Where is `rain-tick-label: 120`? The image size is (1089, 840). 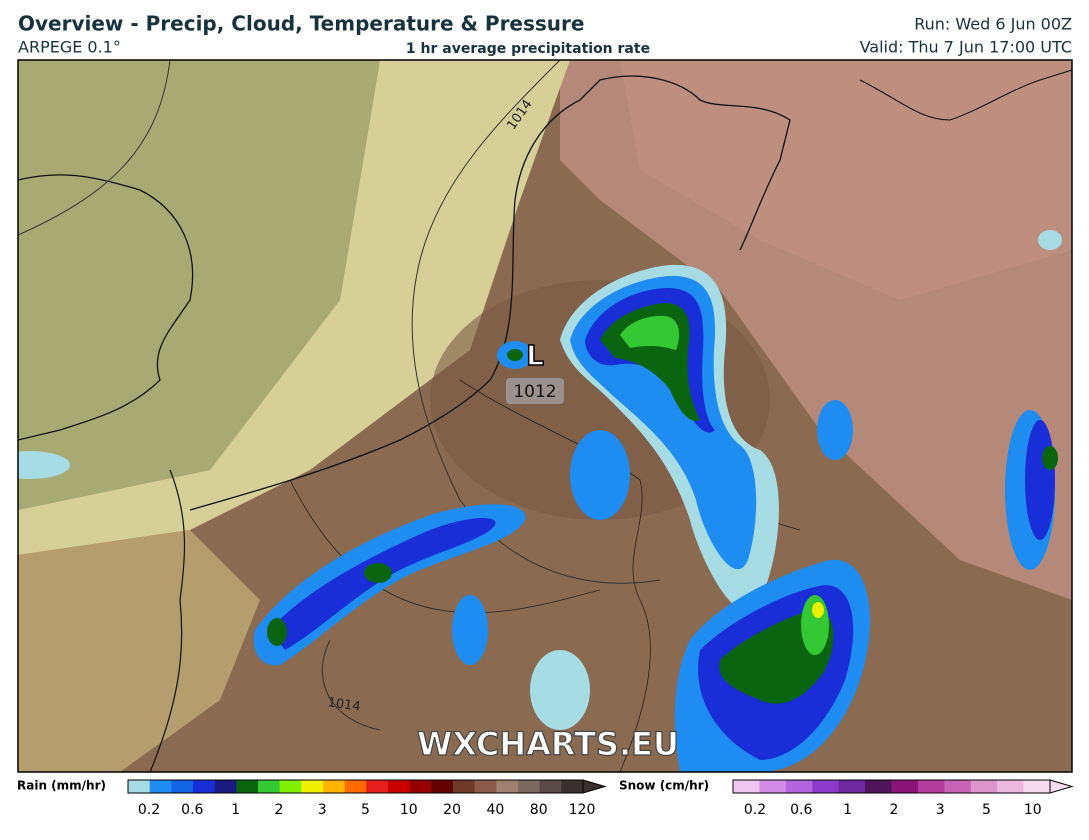 rain-tick-label: 120 is located at coordinates (582, 810).